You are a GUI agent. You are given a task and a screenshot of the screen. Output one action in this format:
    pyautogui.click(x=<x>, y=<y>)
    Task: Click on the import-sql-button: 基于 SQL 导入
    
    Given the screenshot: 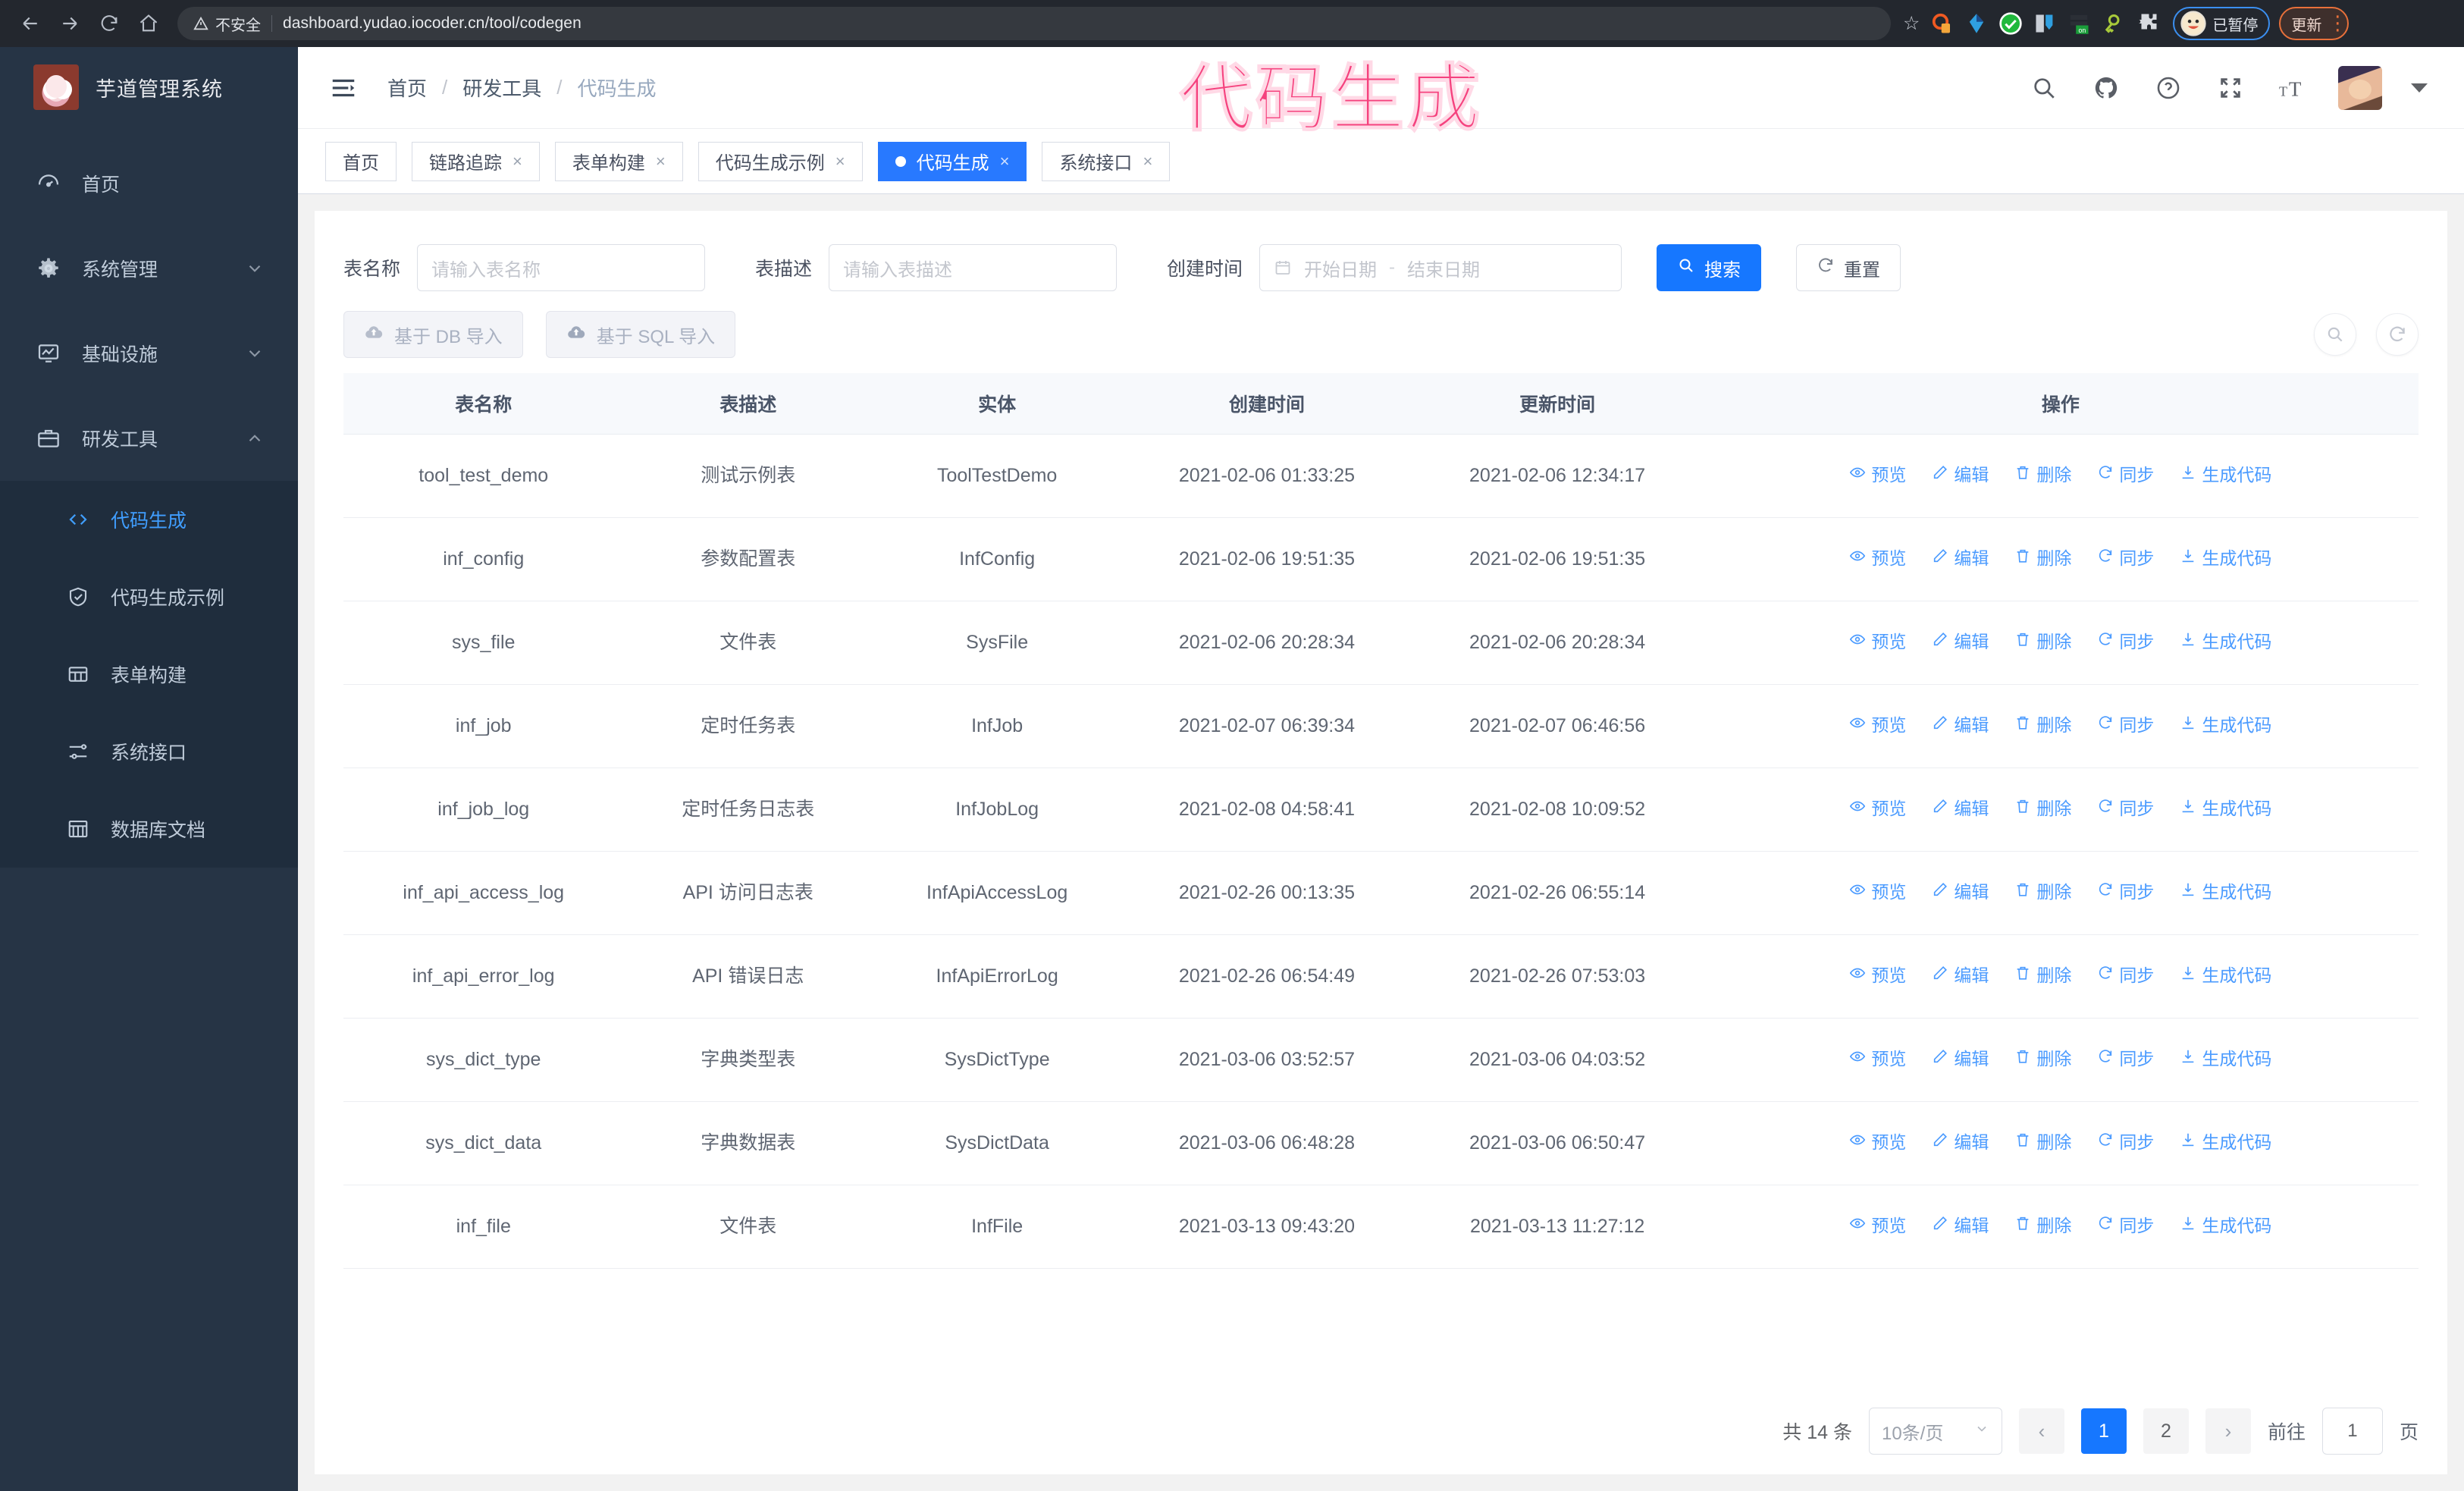 What is the action you would take?
    pyautogui.click(x=641, y=334)
    